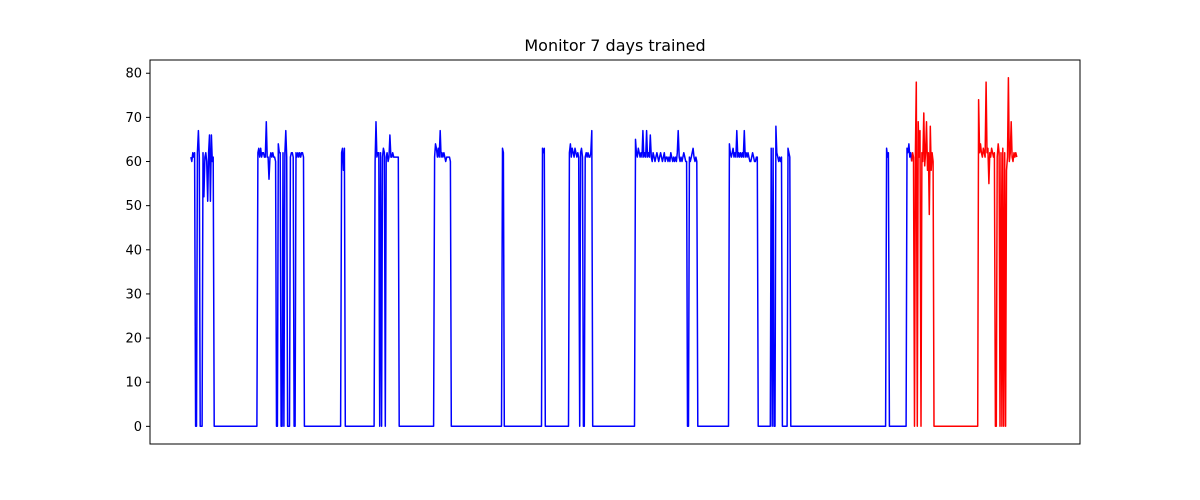 This screenshot has height=500, width=1200. I want to click on y-tick-label: 50, so click(133, 206).